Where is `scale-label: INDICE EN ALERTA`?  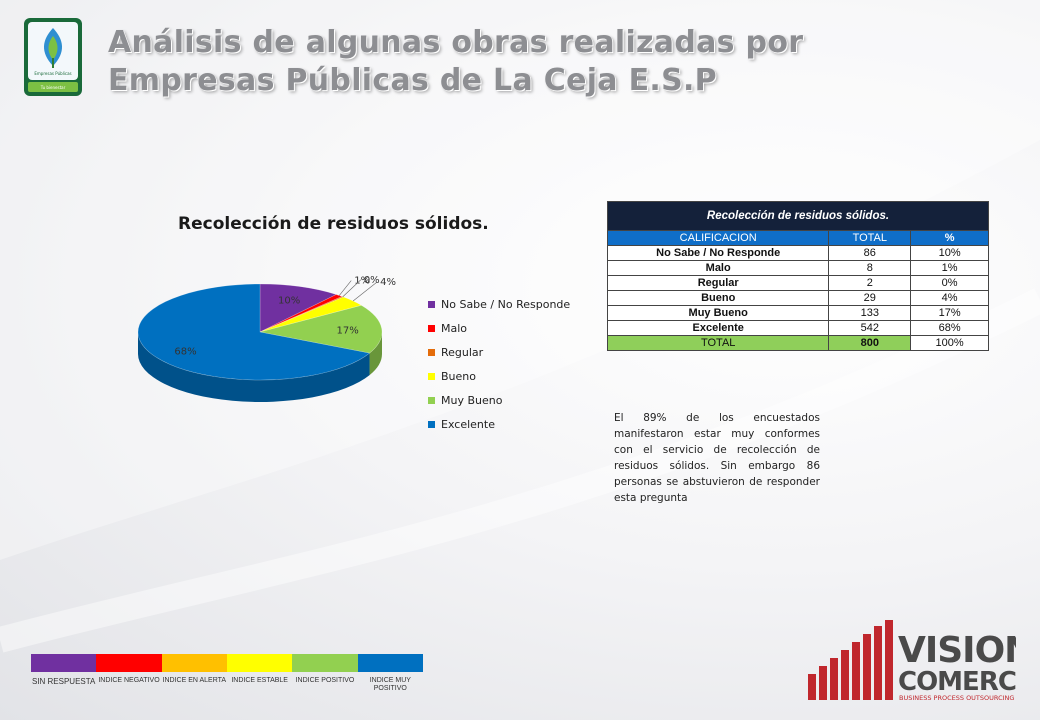
scale-label: INDICE EN ALERTA is located at coordinates (194, 680).